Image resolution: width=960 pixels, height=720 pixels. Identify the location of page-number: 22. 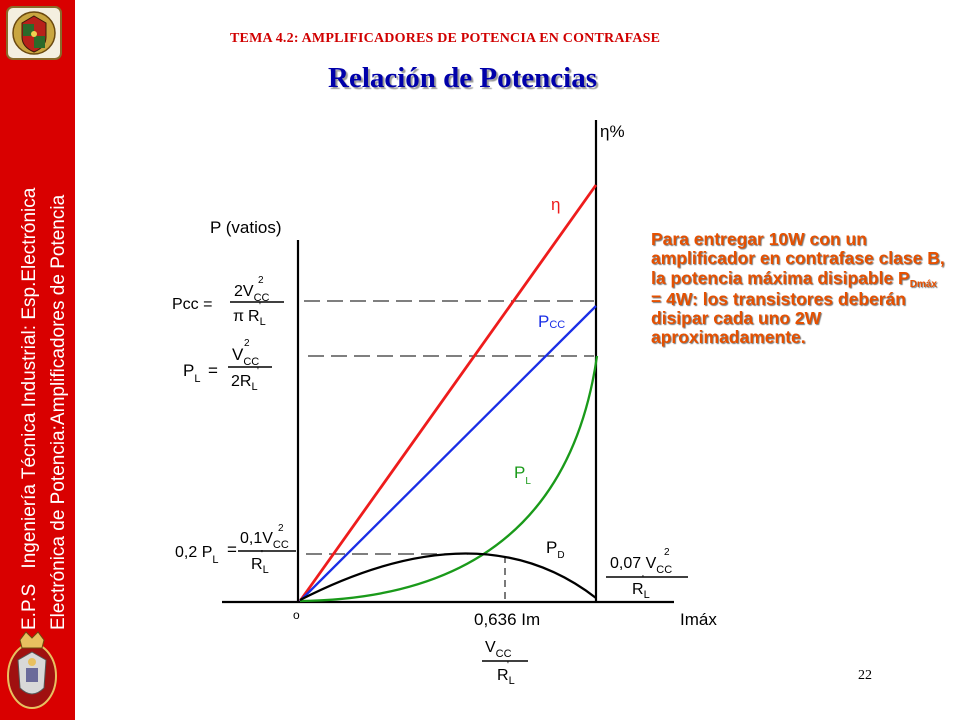
(865, 675).